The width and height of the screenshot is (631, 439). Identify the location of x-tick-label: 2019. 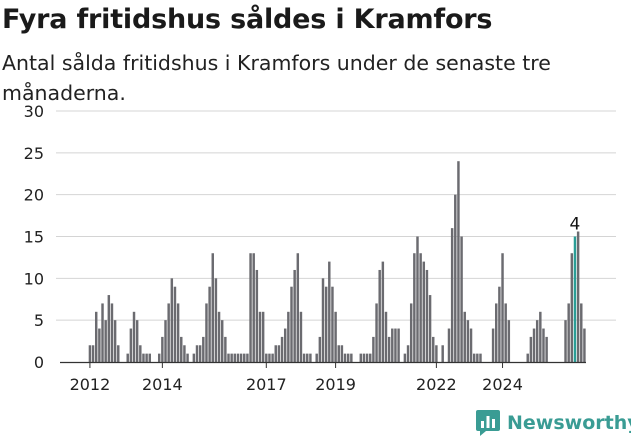
(335, 384).